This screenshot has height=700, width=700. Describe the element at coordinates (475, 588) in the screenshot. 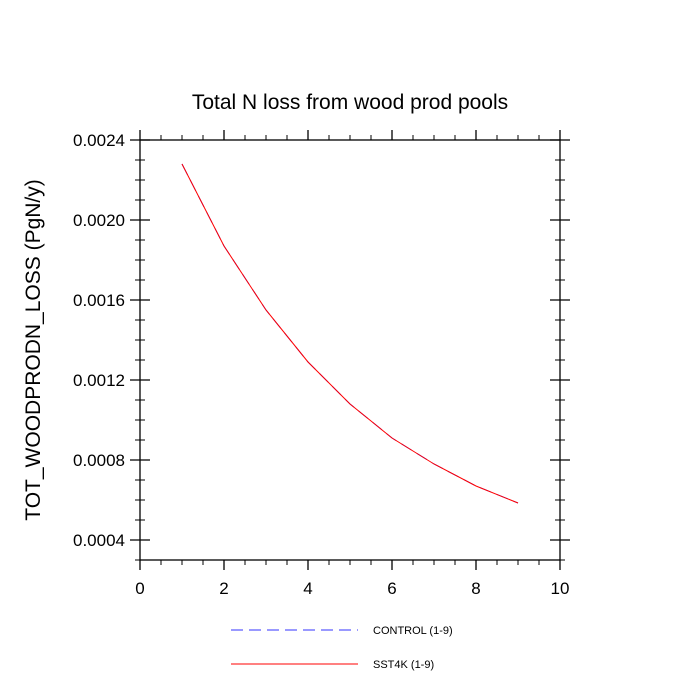

I see `x-tick-label: 8` at that location.